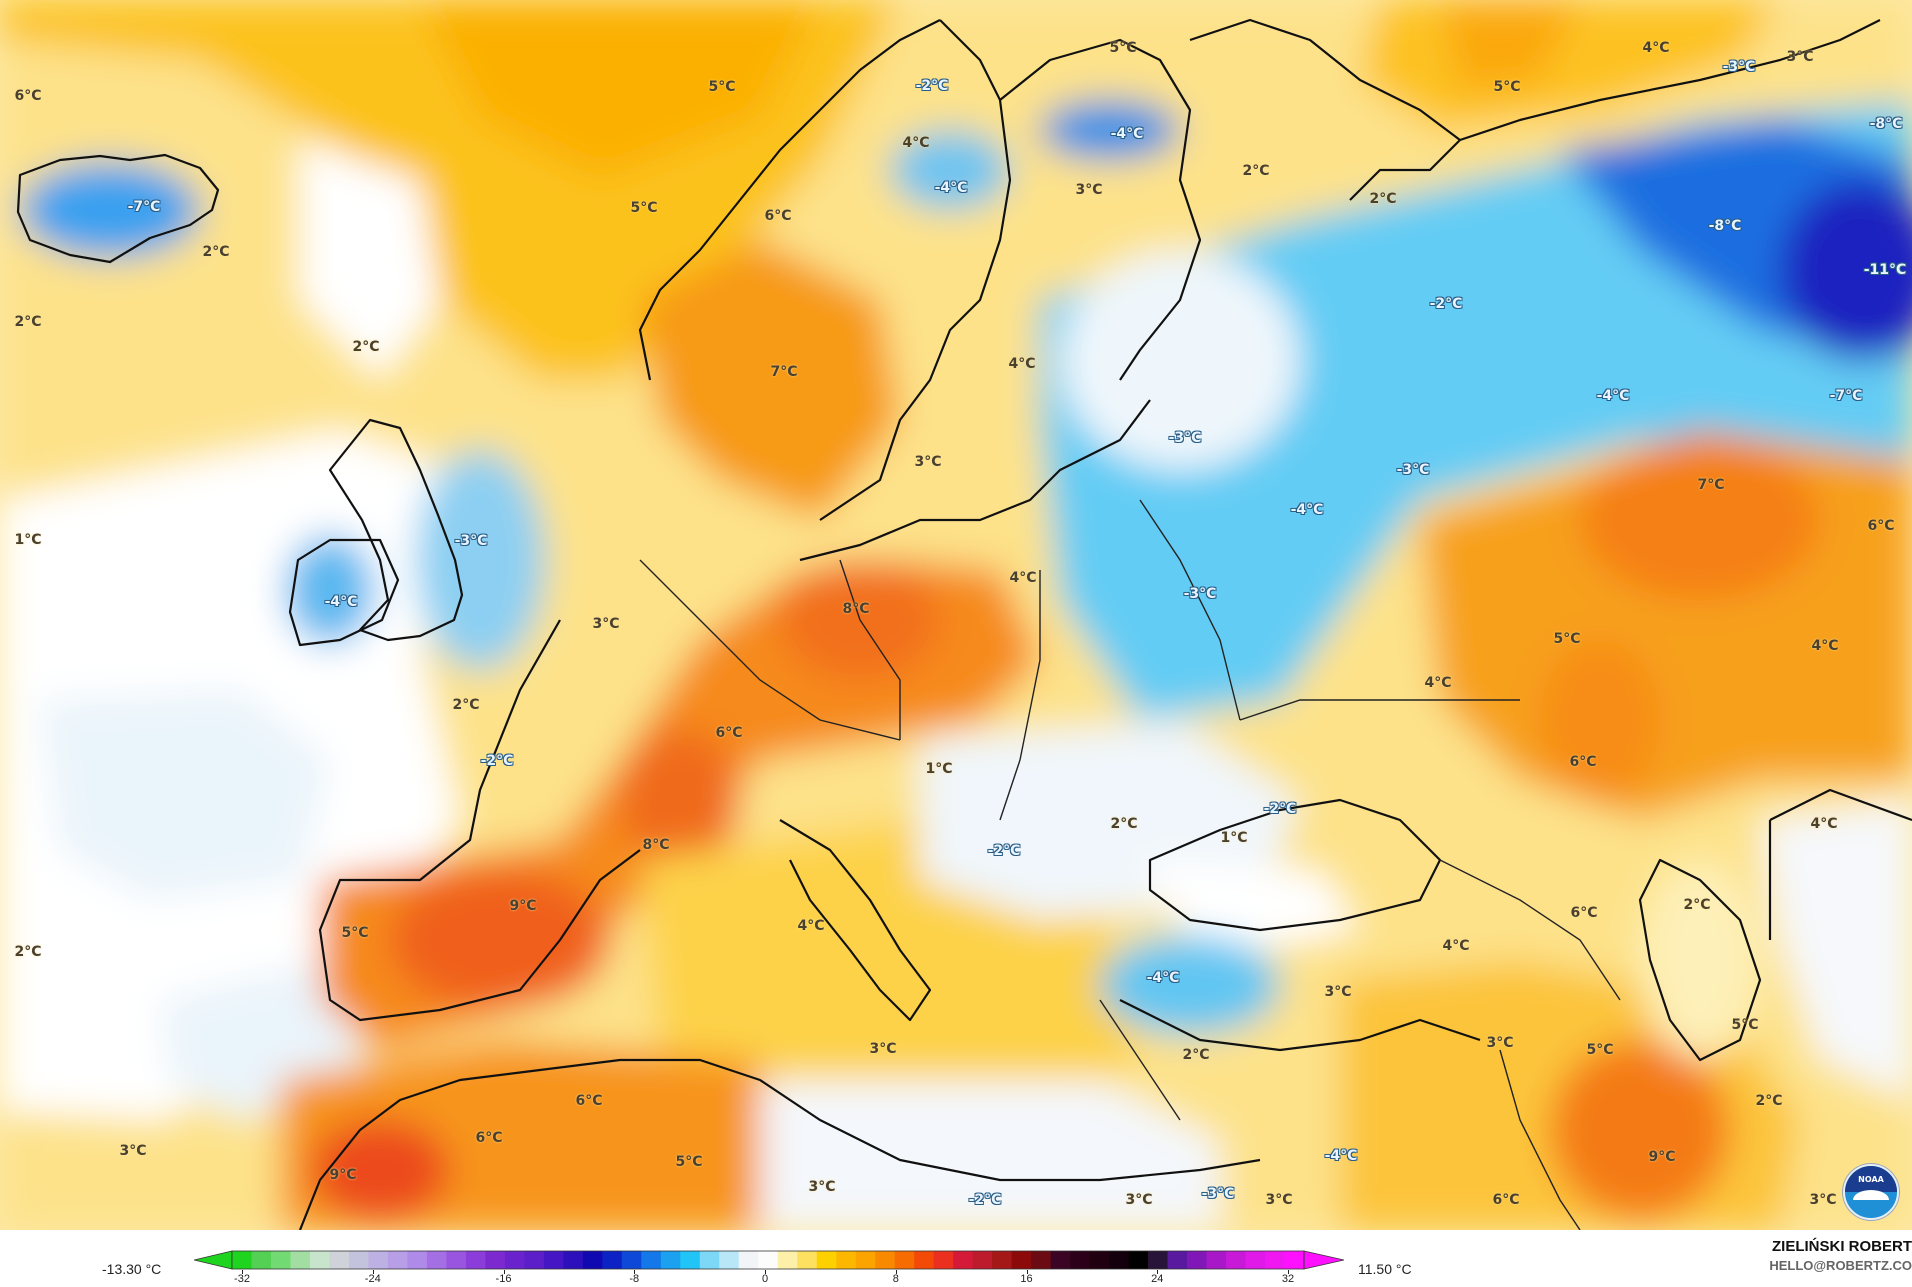 The height and width of the screenshot is (1287, 1912). Describe the element at coordinates (1385, 1269) in the screenshot. I see `legend-max-value: 11.50 °C` at that location.